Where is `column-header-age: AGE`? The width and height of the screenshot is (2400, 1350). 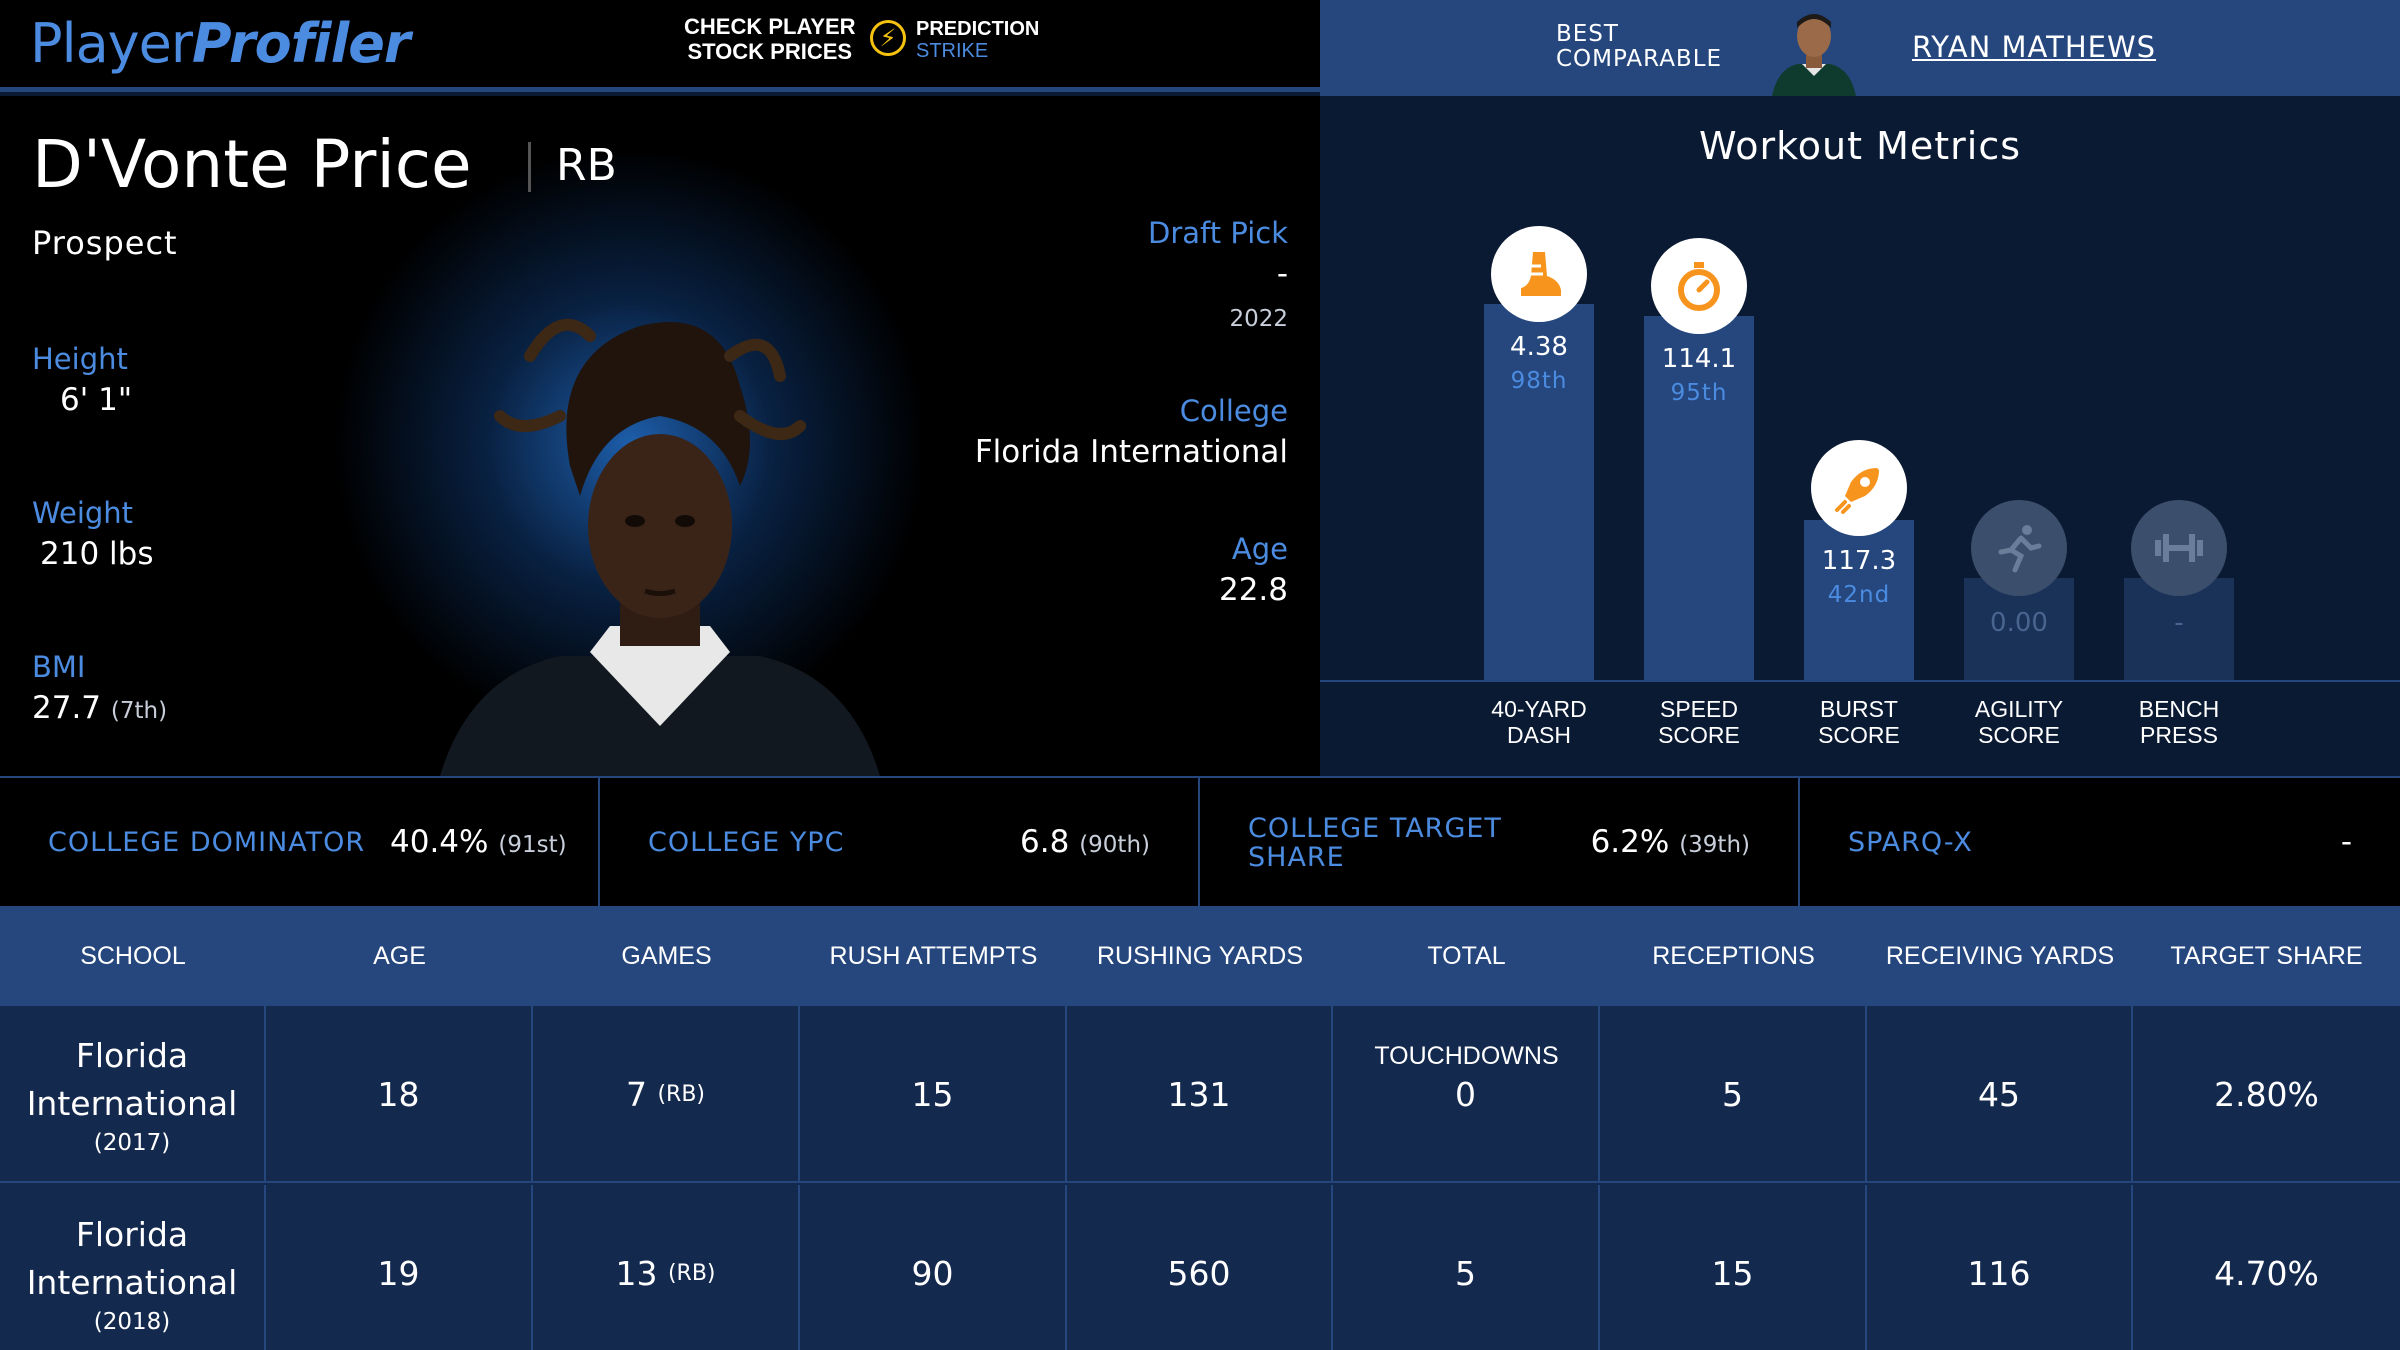 column-header-age: AGE is located at coordinates (399, 956).